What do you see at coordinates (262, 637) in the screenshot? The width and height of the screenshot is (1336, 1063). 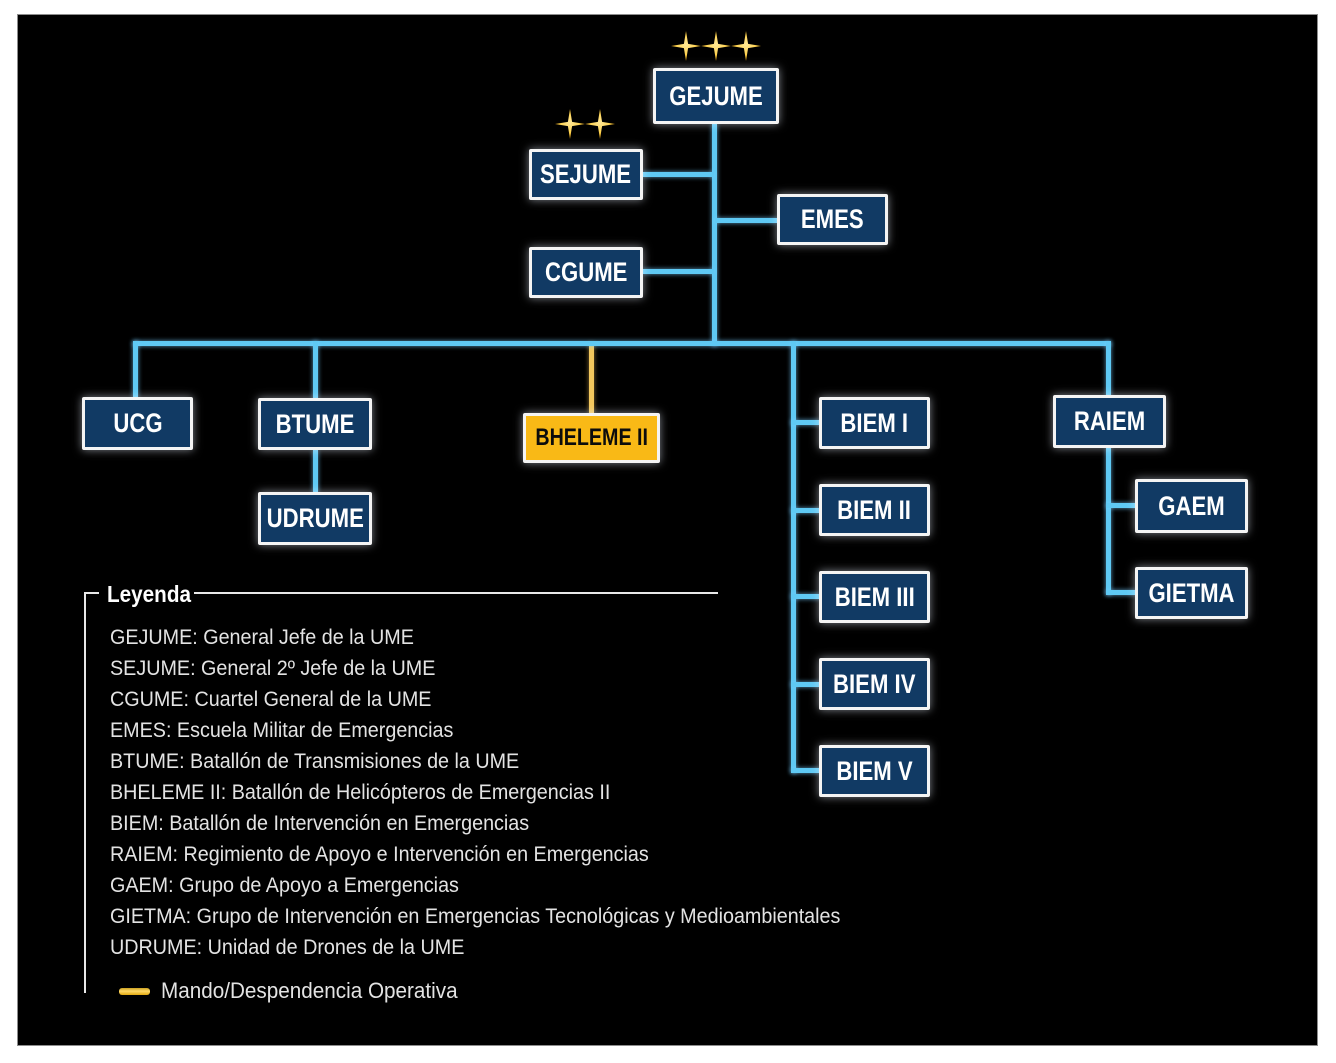 I see `legend-entry: GEJUME: General Jefe de la UME` at bounding box center [262, 637].